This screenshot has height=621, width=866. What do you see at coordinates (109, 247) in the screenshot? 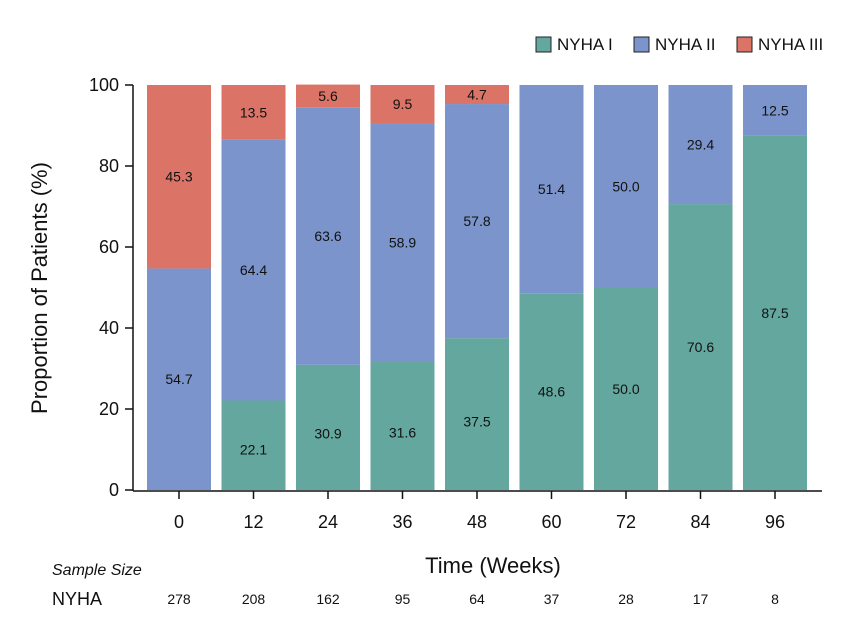
I see `y-tick-label-60: 60` at bounding box center [109, 247].